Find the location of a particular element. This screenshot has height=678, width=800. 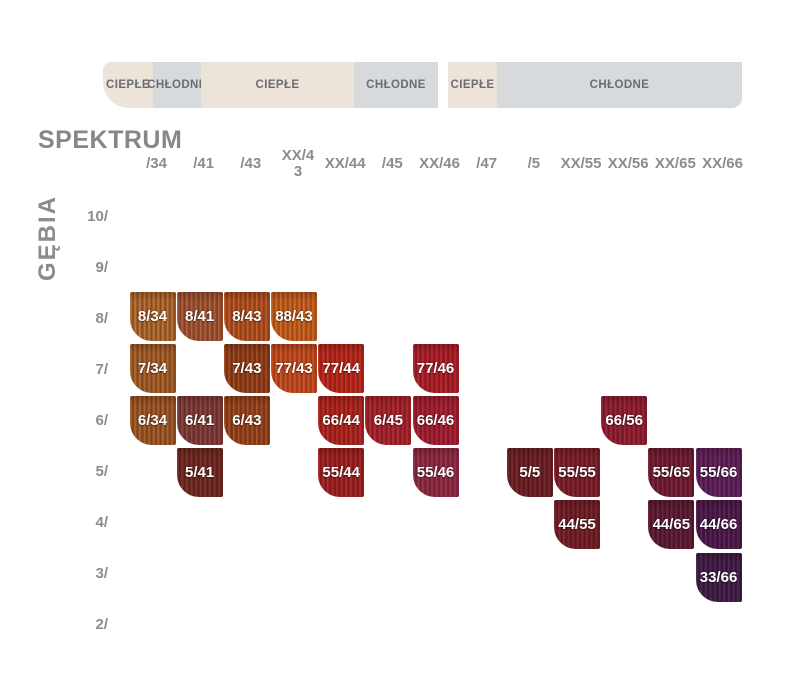

swatch-8-34: 8/34 is located at coordinates (152, 316).